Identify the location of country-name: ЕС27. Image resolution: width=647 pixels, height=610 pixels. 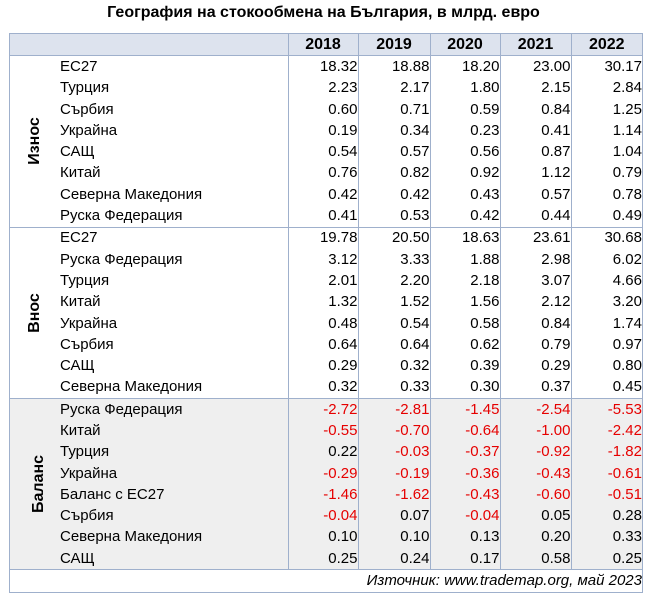
(174, 237).